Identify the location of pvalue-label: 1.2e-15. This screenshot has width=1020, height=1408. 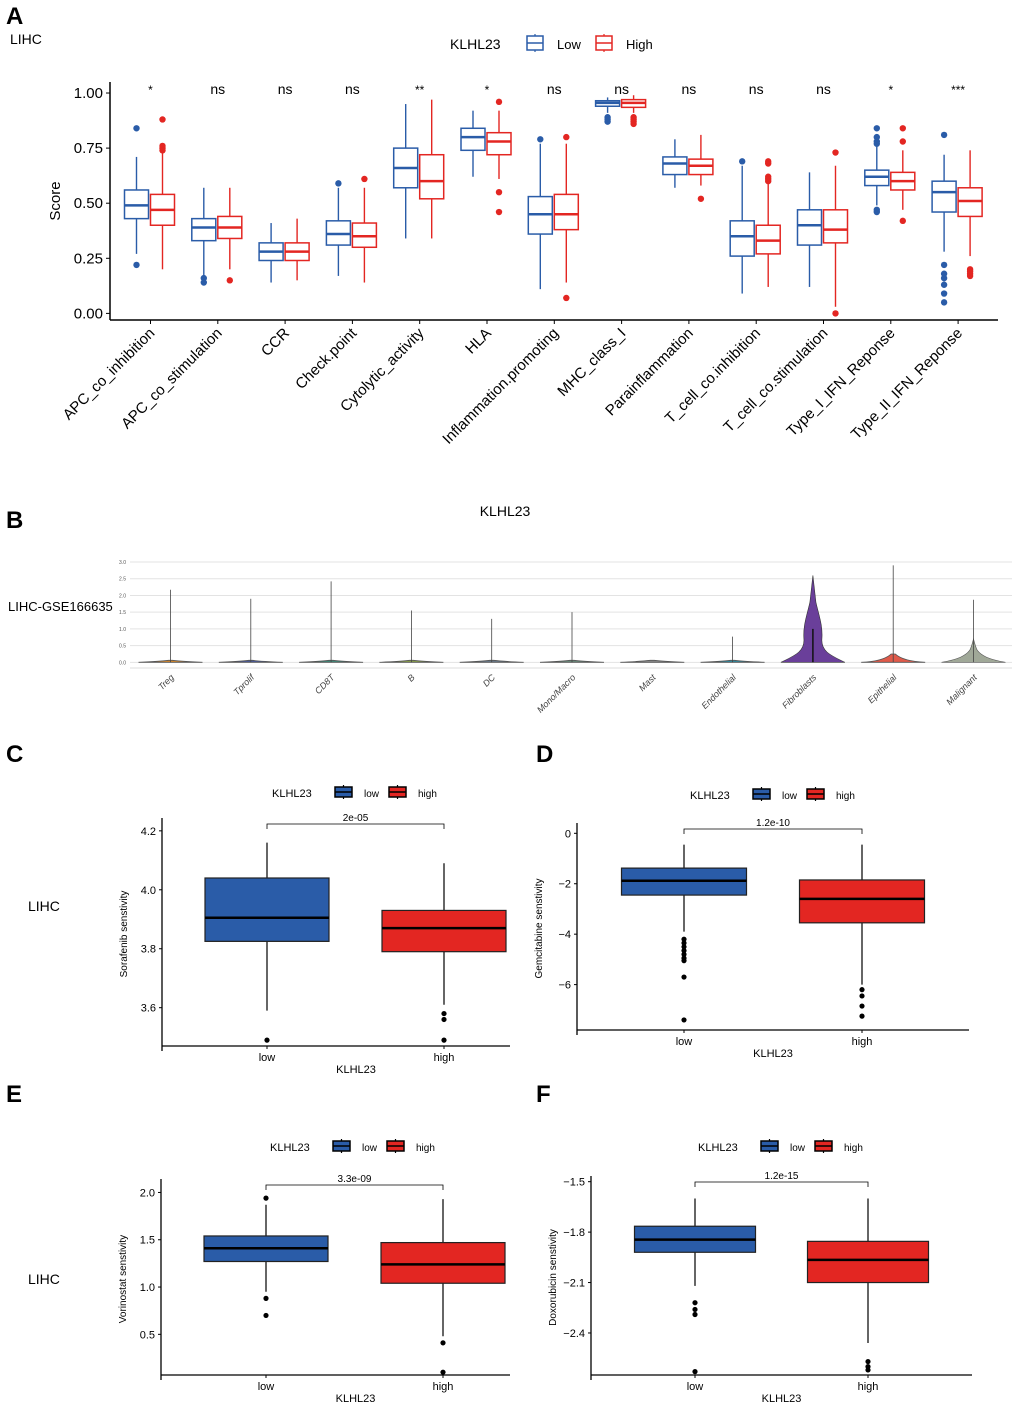
(782, 1176).